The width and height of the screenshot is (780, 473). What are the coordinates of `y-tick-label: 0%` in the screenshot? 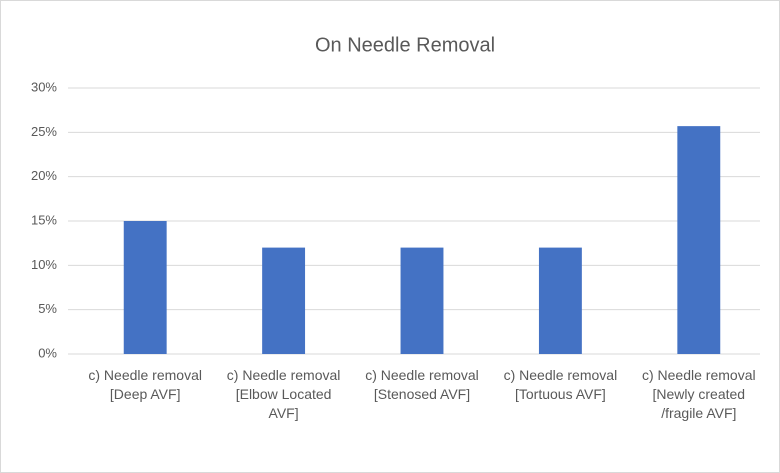 It's located at (47, 352).